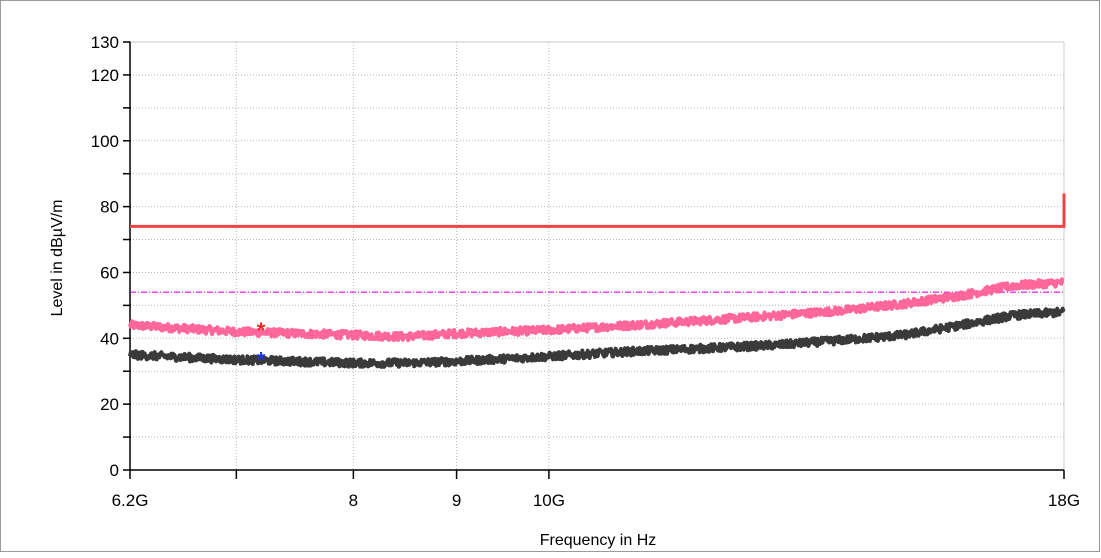 This screenshot has height=558, width=1101. I want to click on x-tick-label: 6.2G, so click(130, 500).